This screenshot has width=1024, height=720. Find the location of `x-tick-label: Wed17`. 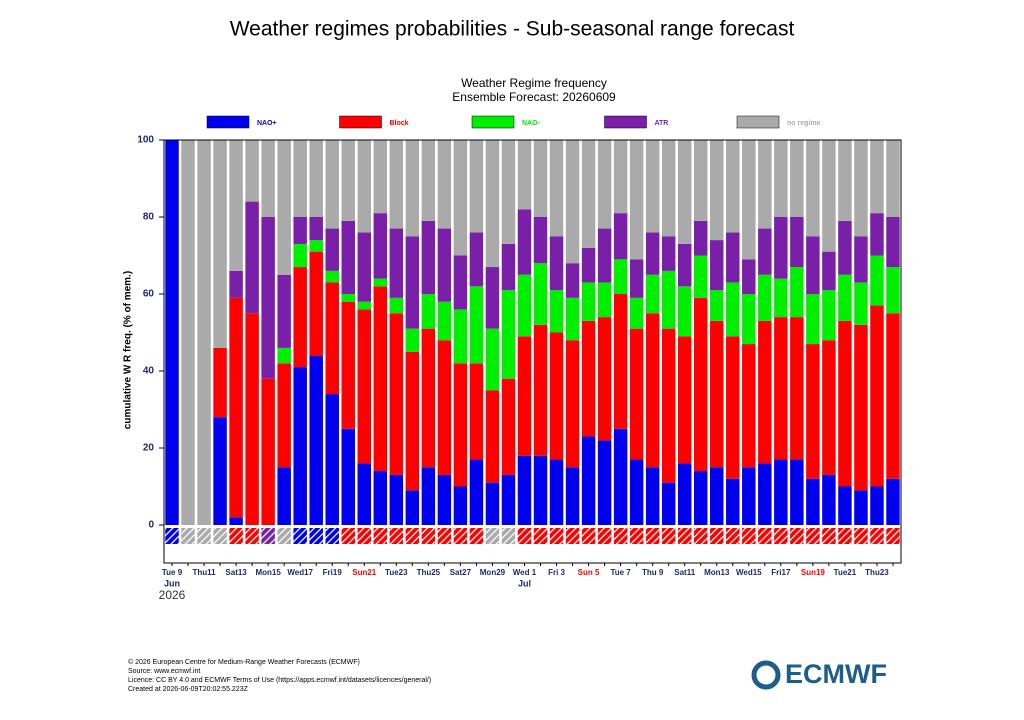

x-tick-label: Wed17 is located at coordinates (300, 572).